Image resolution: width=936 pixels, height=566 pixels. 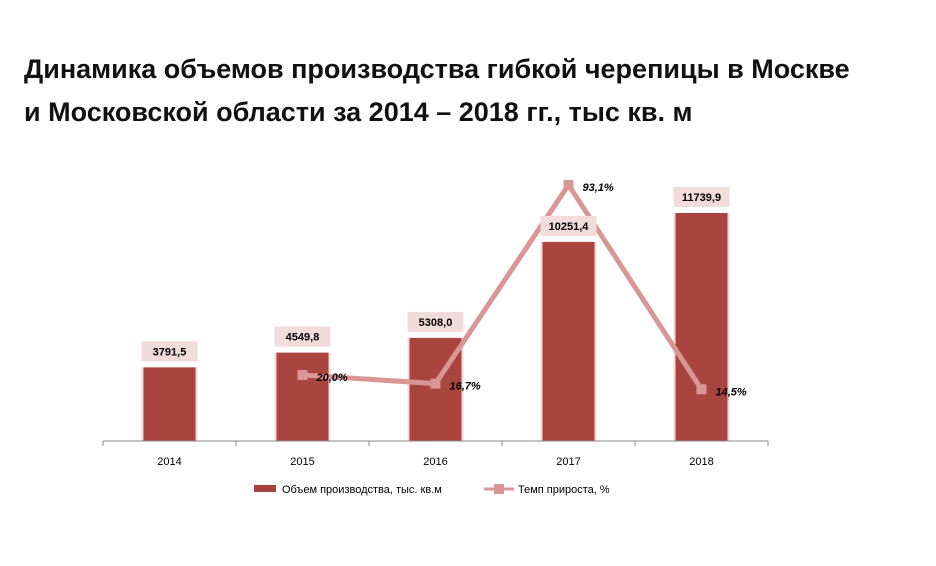 I want to click on bar-value-label-2016: 5308,0, so click(x=436, y=323).